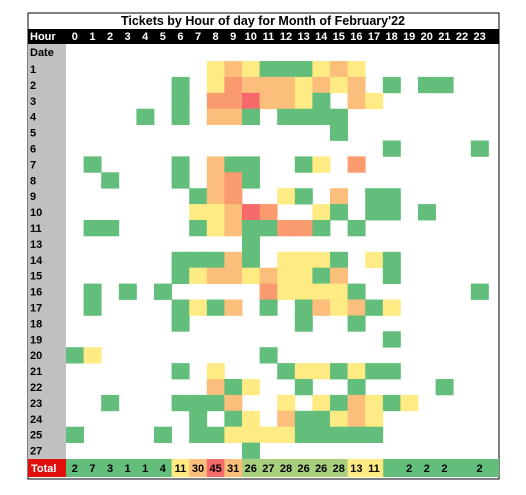 This screenshot has height=495, width=526. Describe the element at coordinates (33, 70) in the screenshot. I see `date-label: 1` at that location.